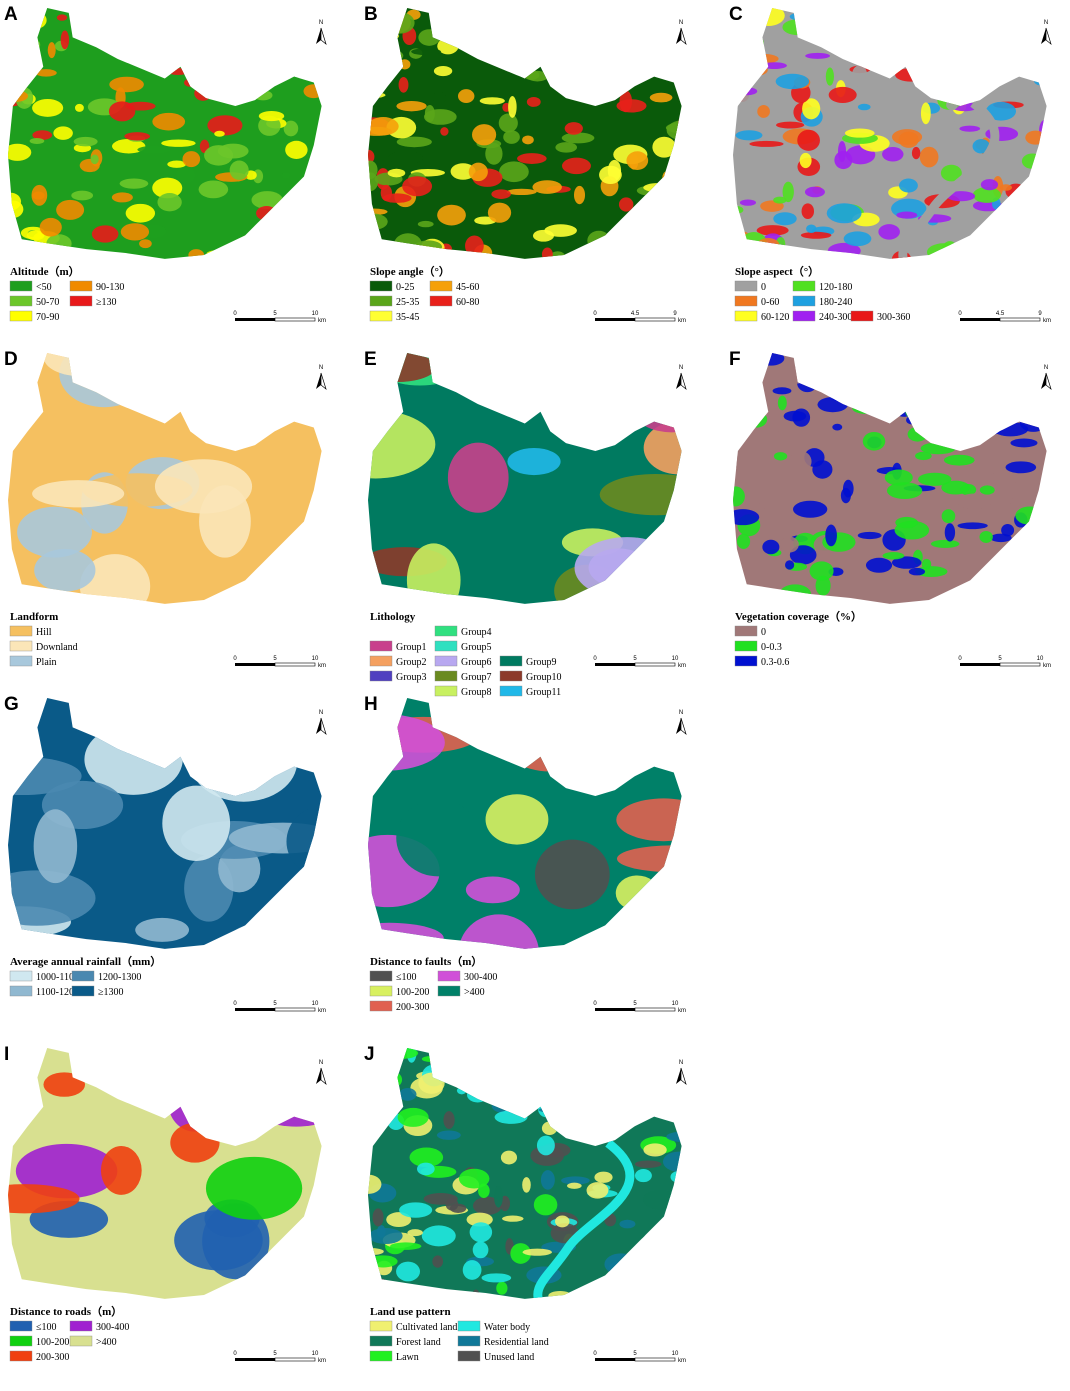 The width and height of the screenshot is (1070, 1391). I want to click on legend-title: Distance to roads（m）, so click(66, 1311).